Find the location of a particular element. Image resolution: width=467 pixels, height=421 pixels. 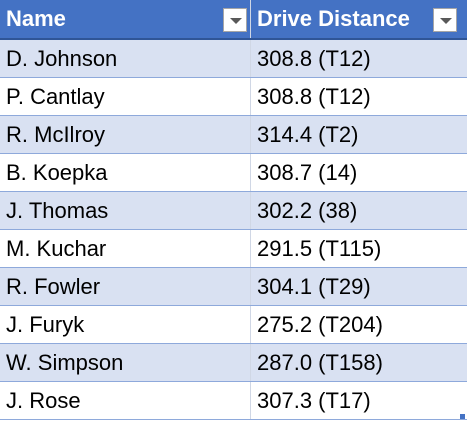

name-cell: M. Kuchar is located at coordinates (125, 248).